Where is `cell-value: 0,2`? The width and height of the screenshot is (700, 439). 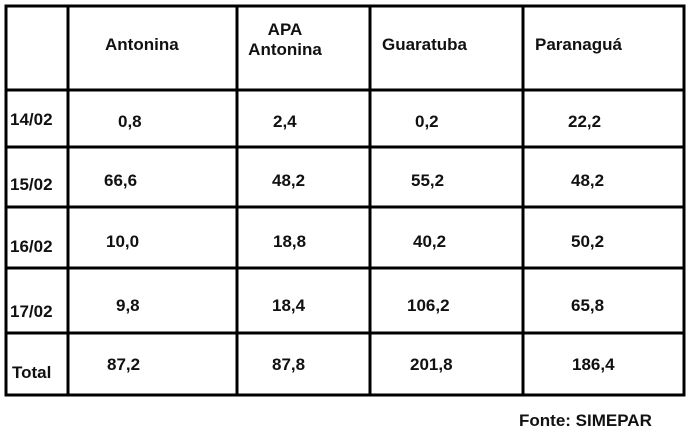
cell-value: 0,2 is located at coordinates (427, 121).